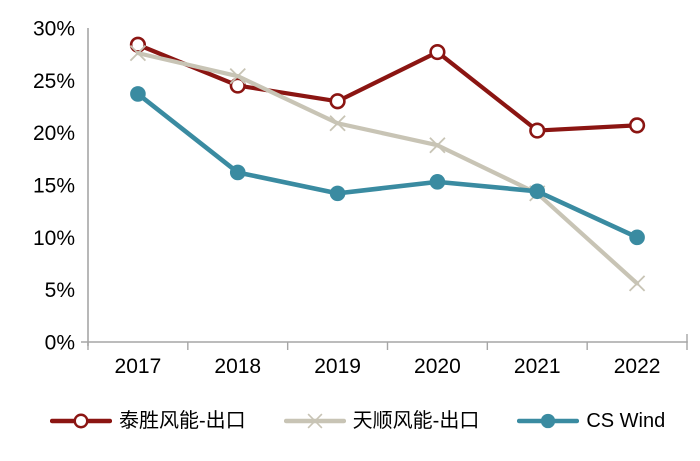 This screenshot has height=461, width=700. What do you see at coordinates (416, 421) in the screenshot?
I see `legend-label-tianshun: 天顺风能-出口` at bounding box center [416, 421].